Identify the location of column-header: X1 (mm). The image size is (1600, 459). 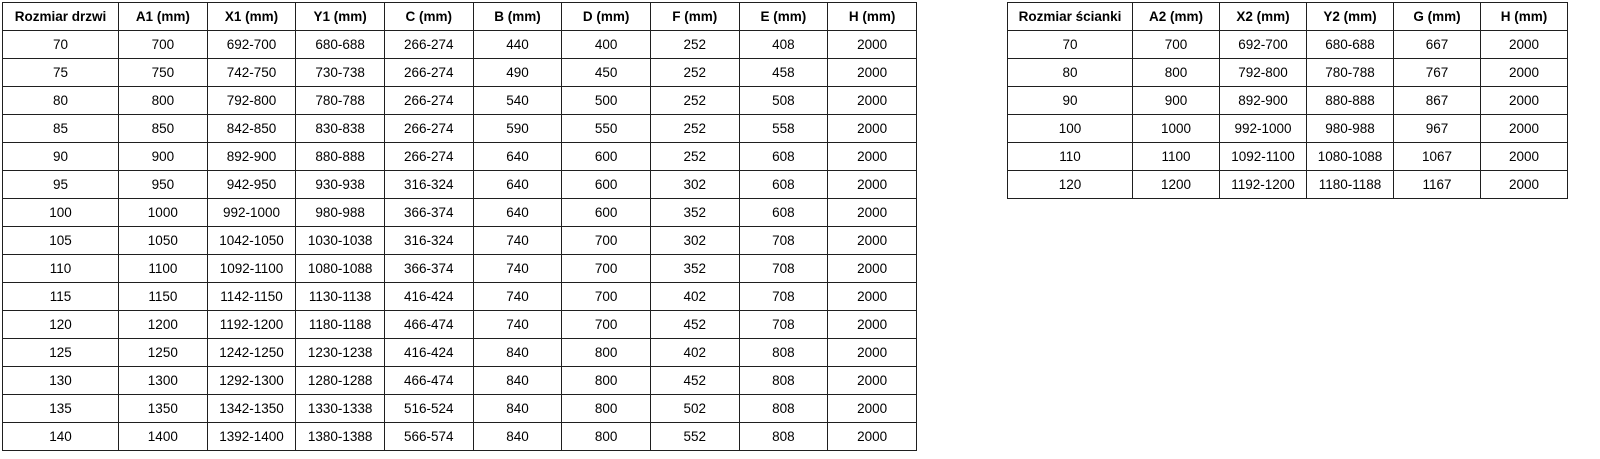
(251, 16).